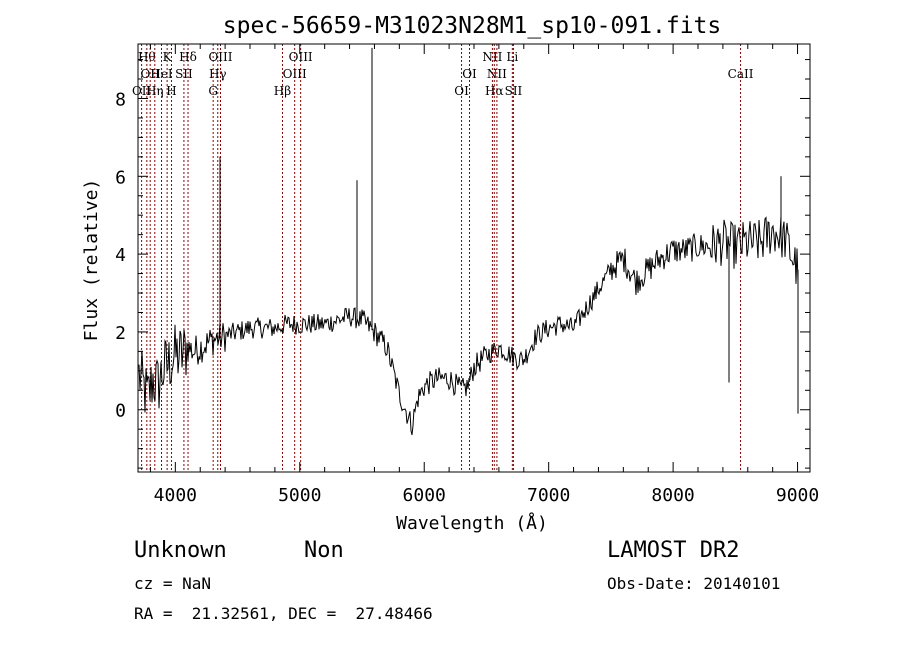 The image size is (900, 649). What do you see at coordinates (188, 57) in the screenshot?
I see `line-marker-label: Hδ` at bounding box center [188, 57].